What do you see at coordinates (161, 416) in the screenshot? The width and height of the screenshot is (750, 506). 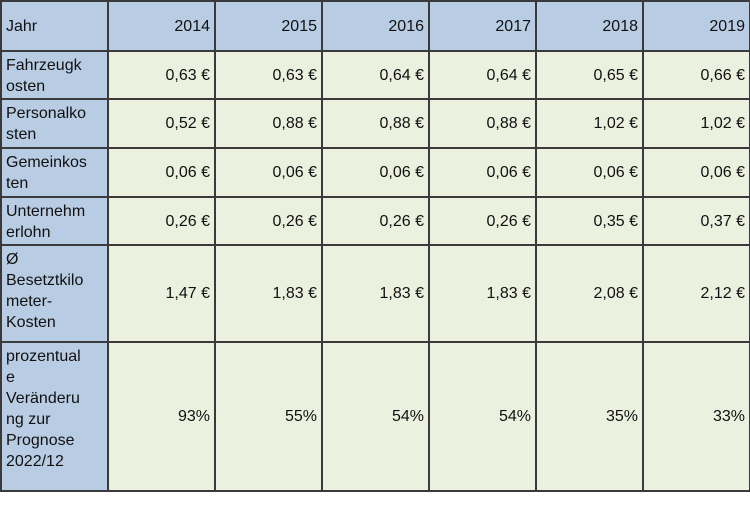 I see `cell: 93%` at bounding box center [161, 416].